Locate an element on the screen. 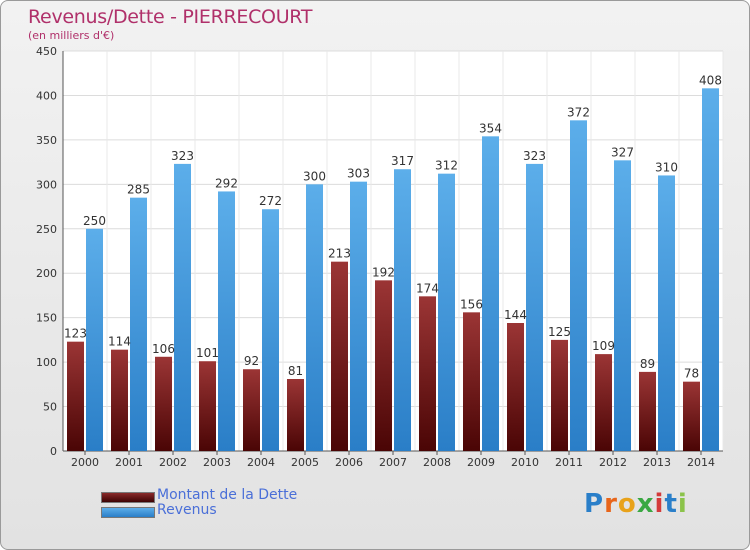 Image resolution: width=750 pixels, height=550 pixels. legend-label-revenus: Revenus is located at coordinates (187, 510).